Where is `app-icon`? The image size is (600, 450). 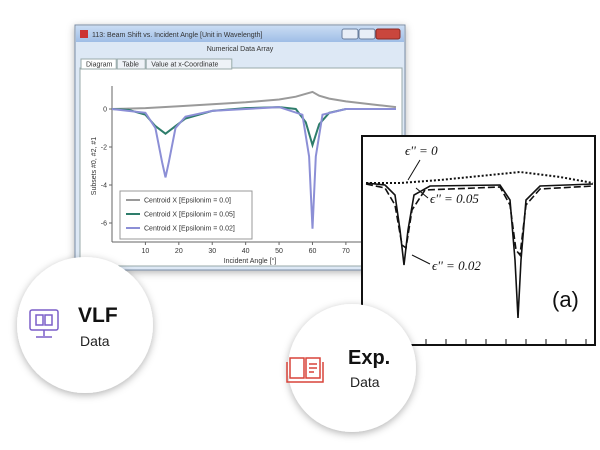 app-icon is located at coordinates (84, 34).